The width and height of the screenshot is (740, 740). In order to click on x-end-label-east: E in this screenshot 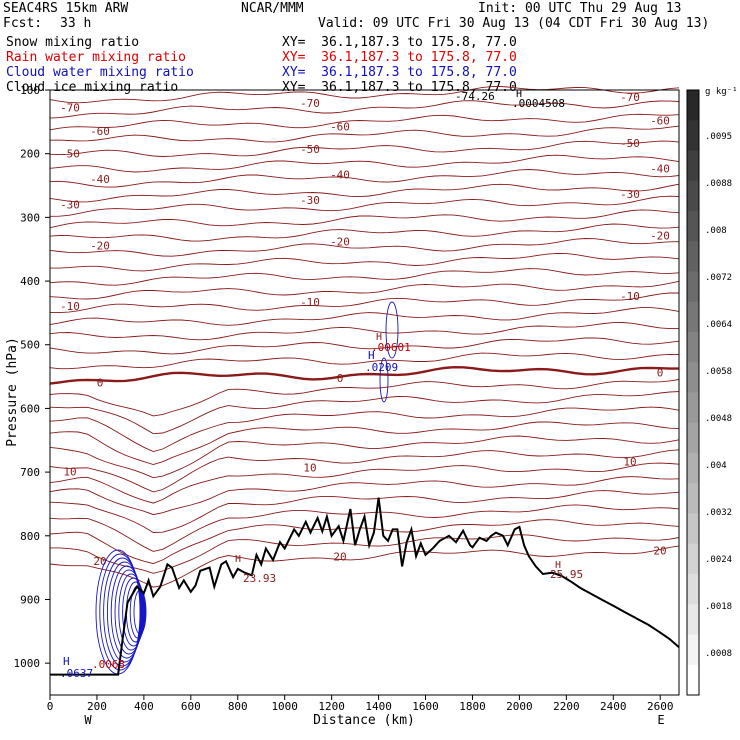, I will do `click(660, 720)`.